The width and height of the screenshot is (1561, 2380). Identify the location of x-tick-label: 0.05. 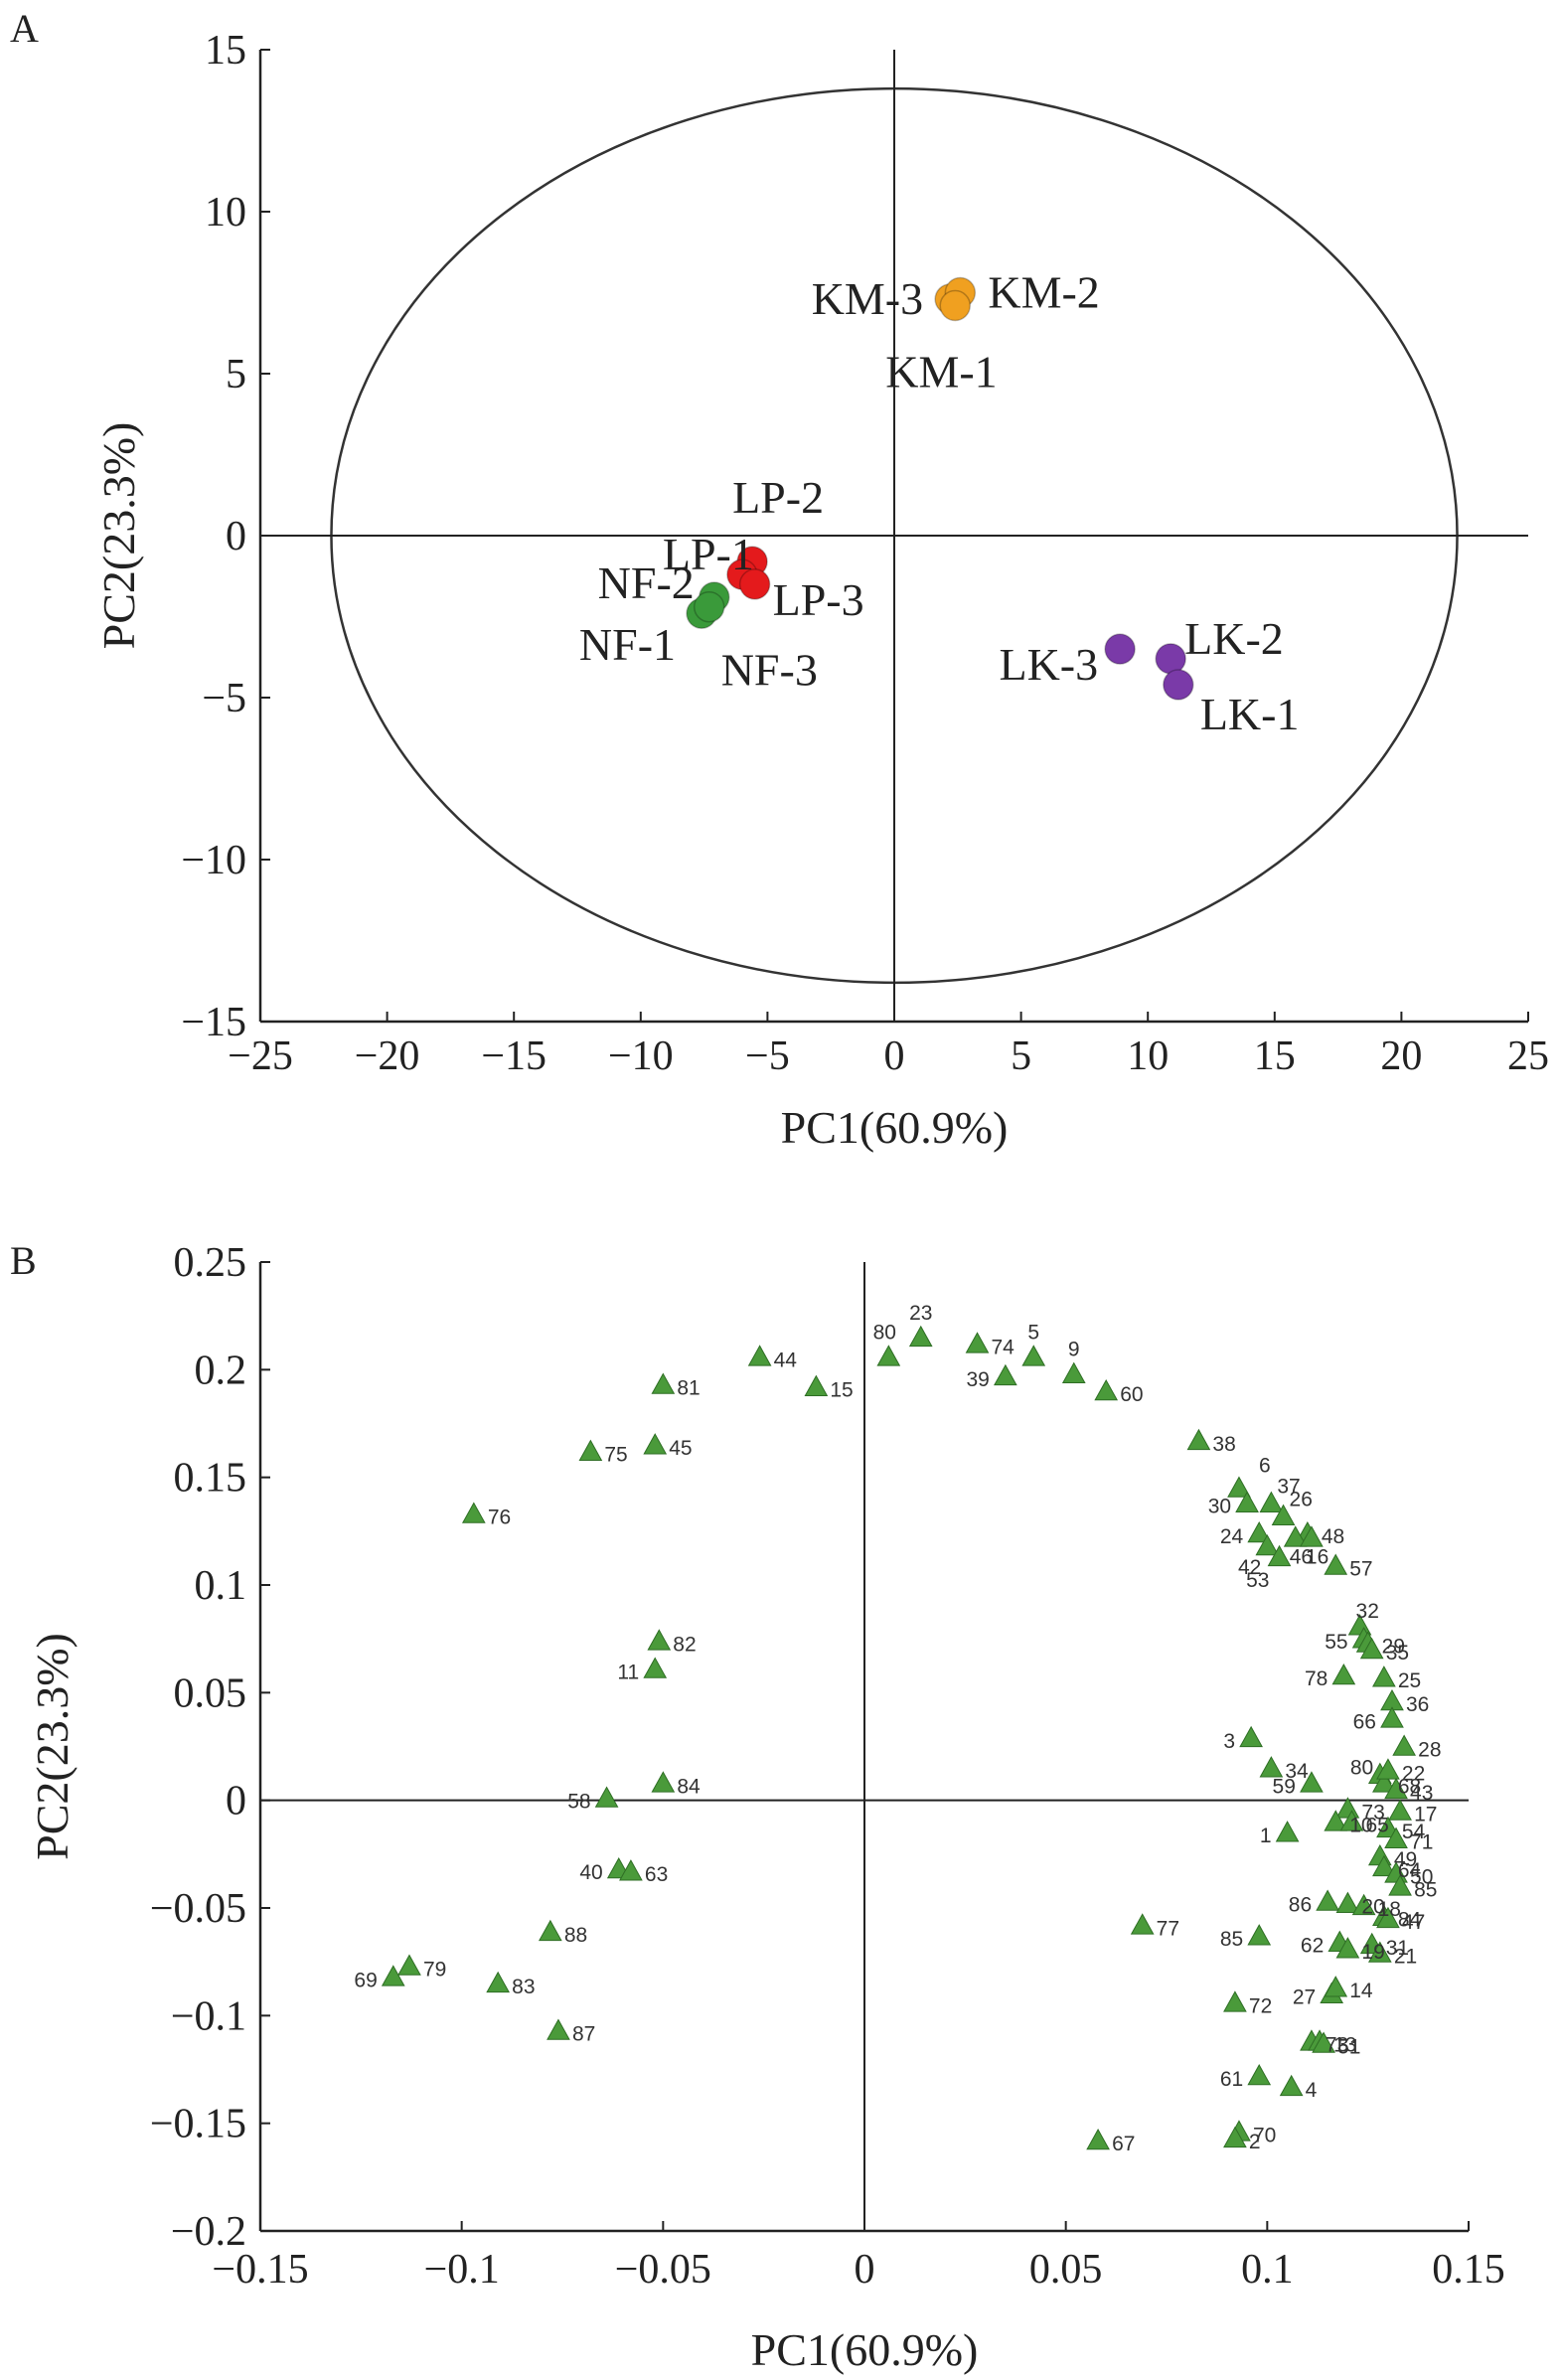
(1066, 2270).